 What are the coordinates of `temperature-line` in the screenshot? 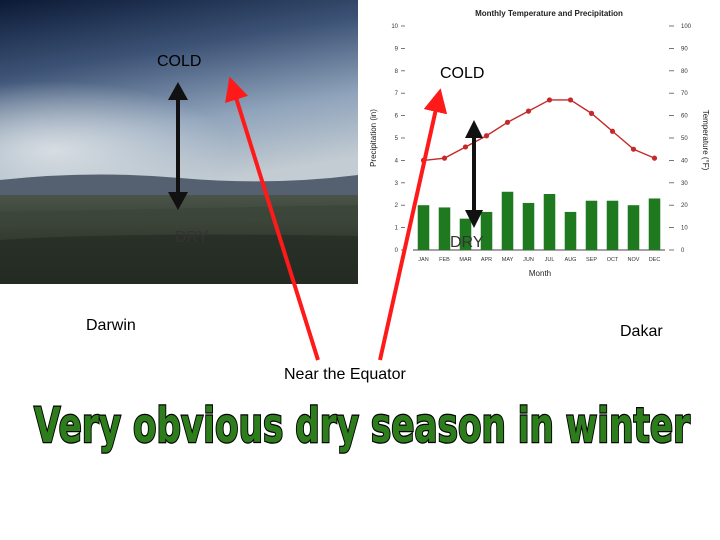 It's located at (539, 130).